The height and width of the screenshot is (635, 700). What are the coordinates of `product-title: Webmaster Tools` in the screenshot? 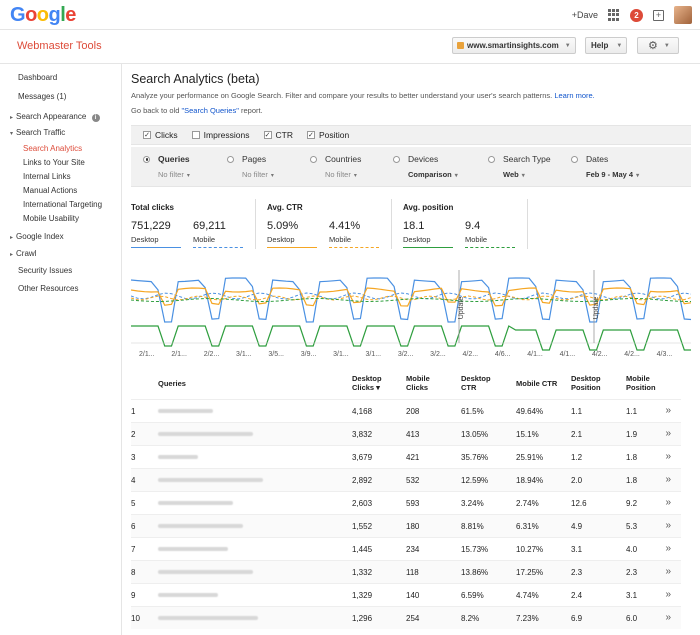 It's located at (59, 46).